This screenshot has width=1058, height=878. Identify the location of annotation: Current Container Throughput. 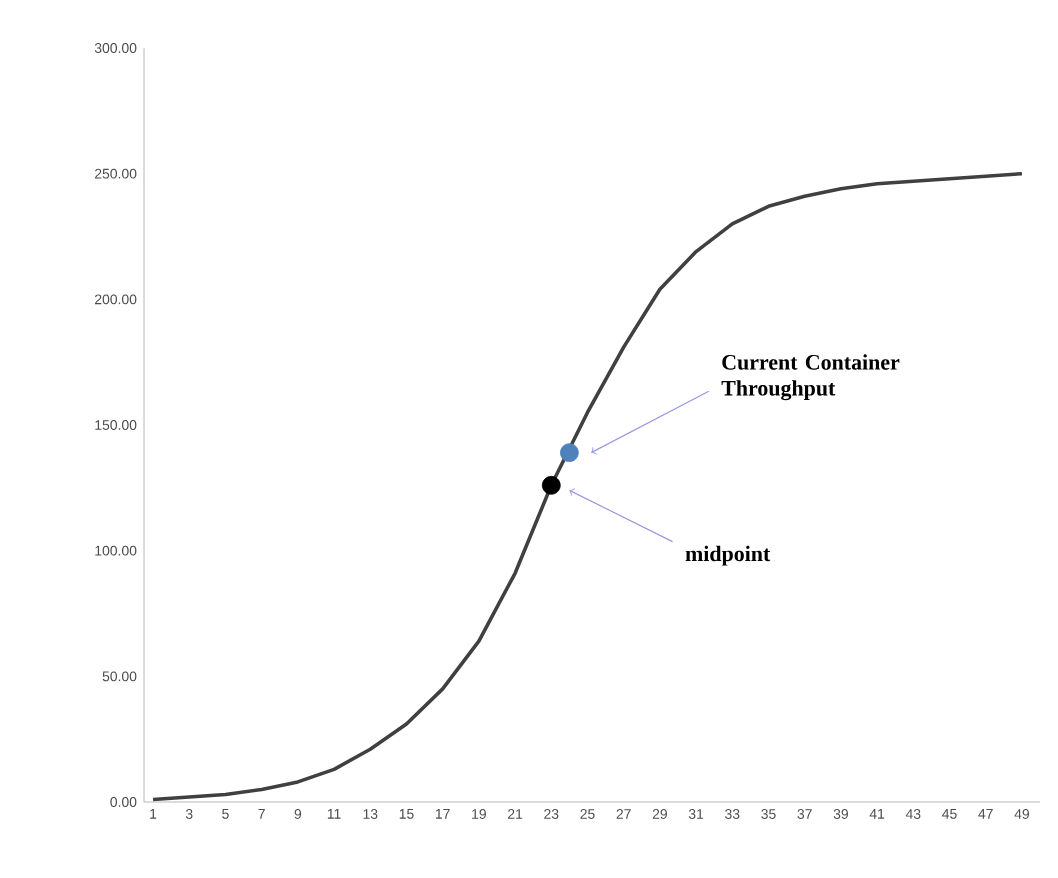
(810, 377).